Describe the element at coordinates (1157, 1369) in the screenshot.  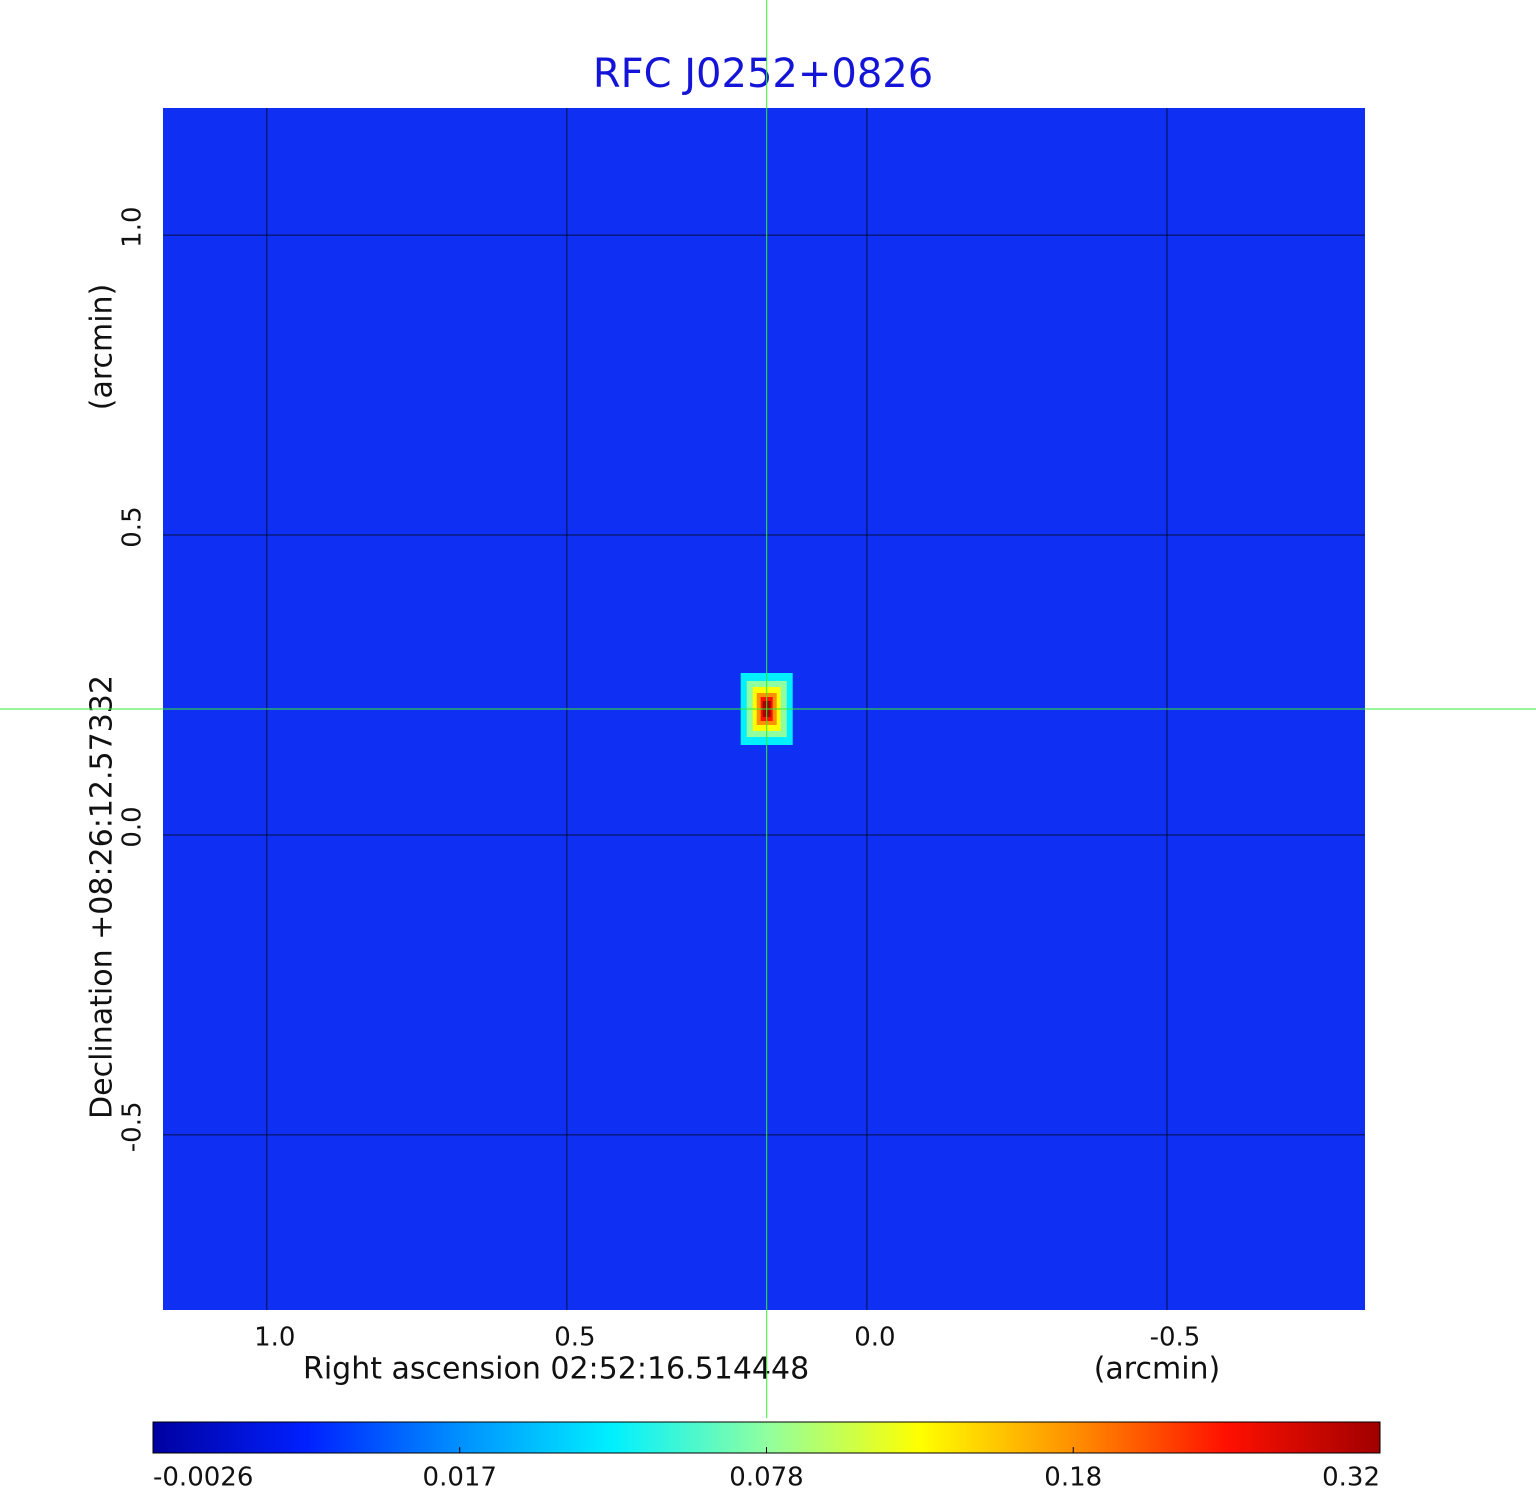
I see `x-axis-unit: (arcmin)` at that location.